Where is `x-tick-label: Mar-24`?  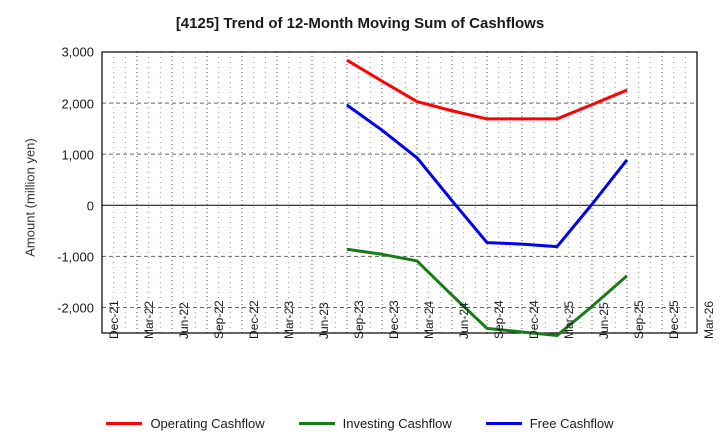 x-tick-label: Mar-24 is located at coordinates (429, 319).